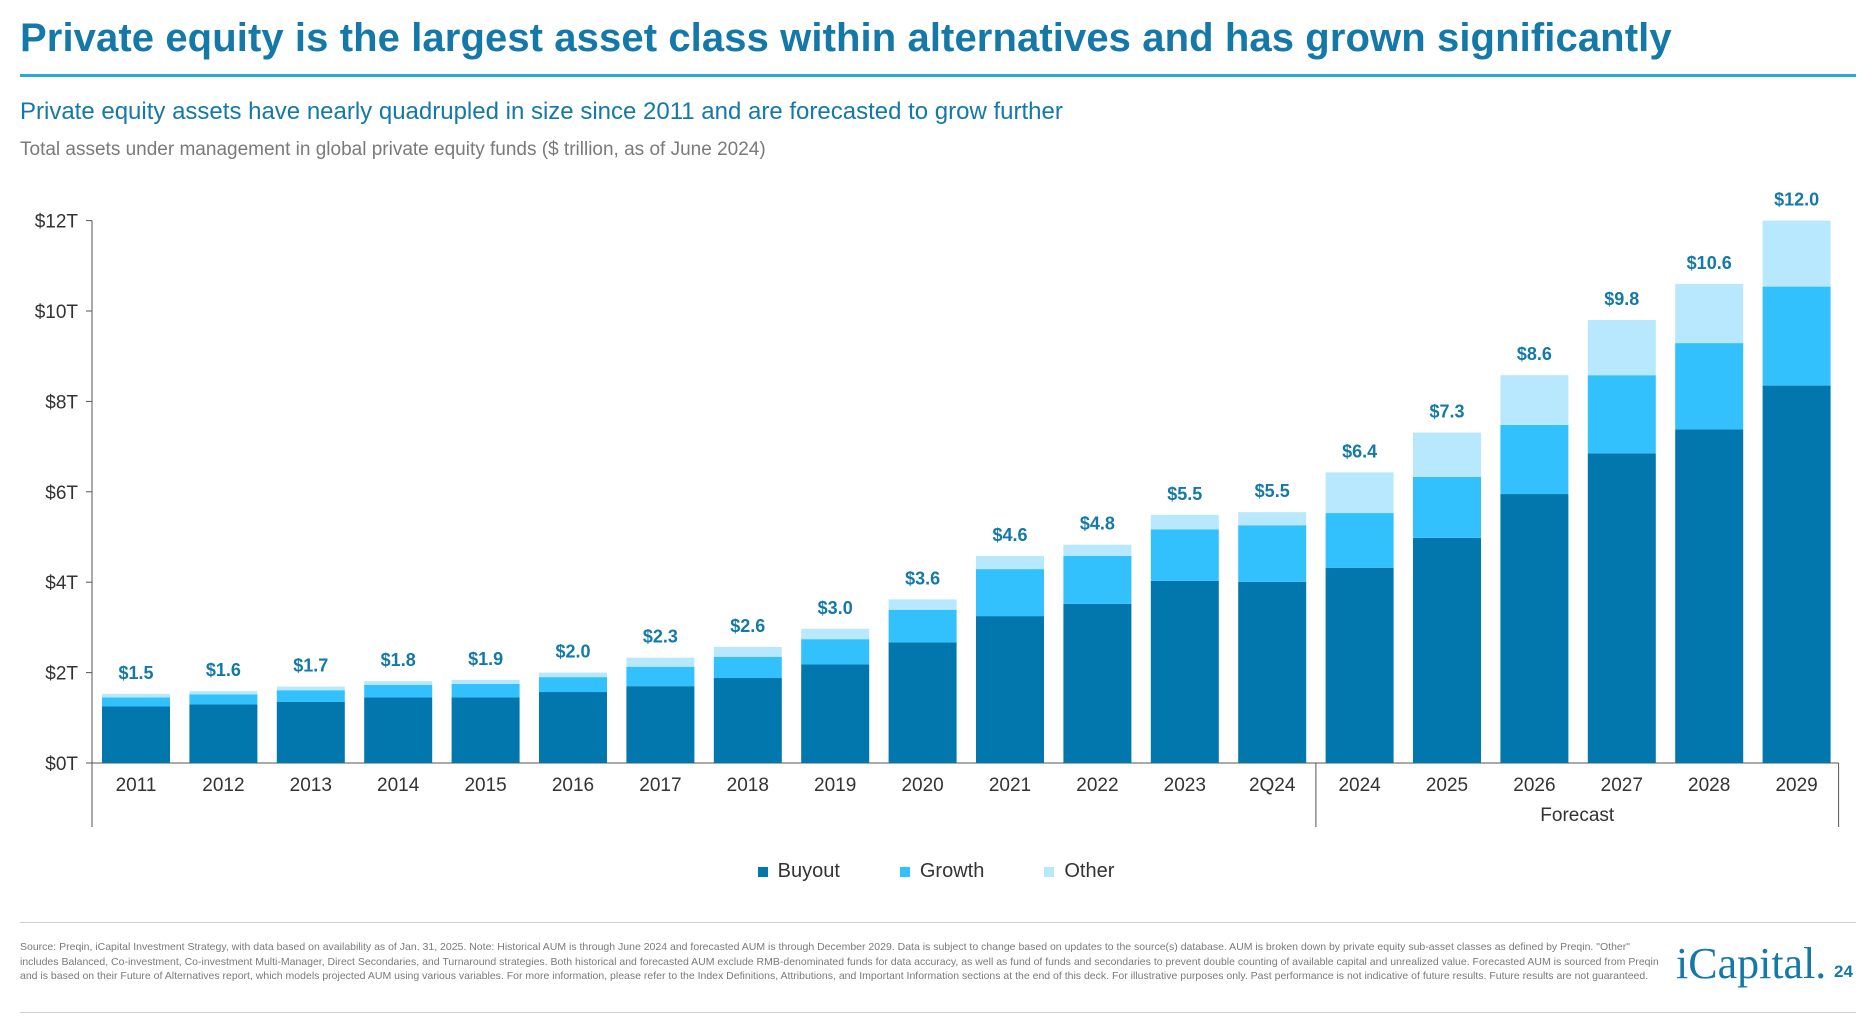 This screenshot has height=1028, width=1872. I want to click on bar-growth-2013, so click(310, 696).